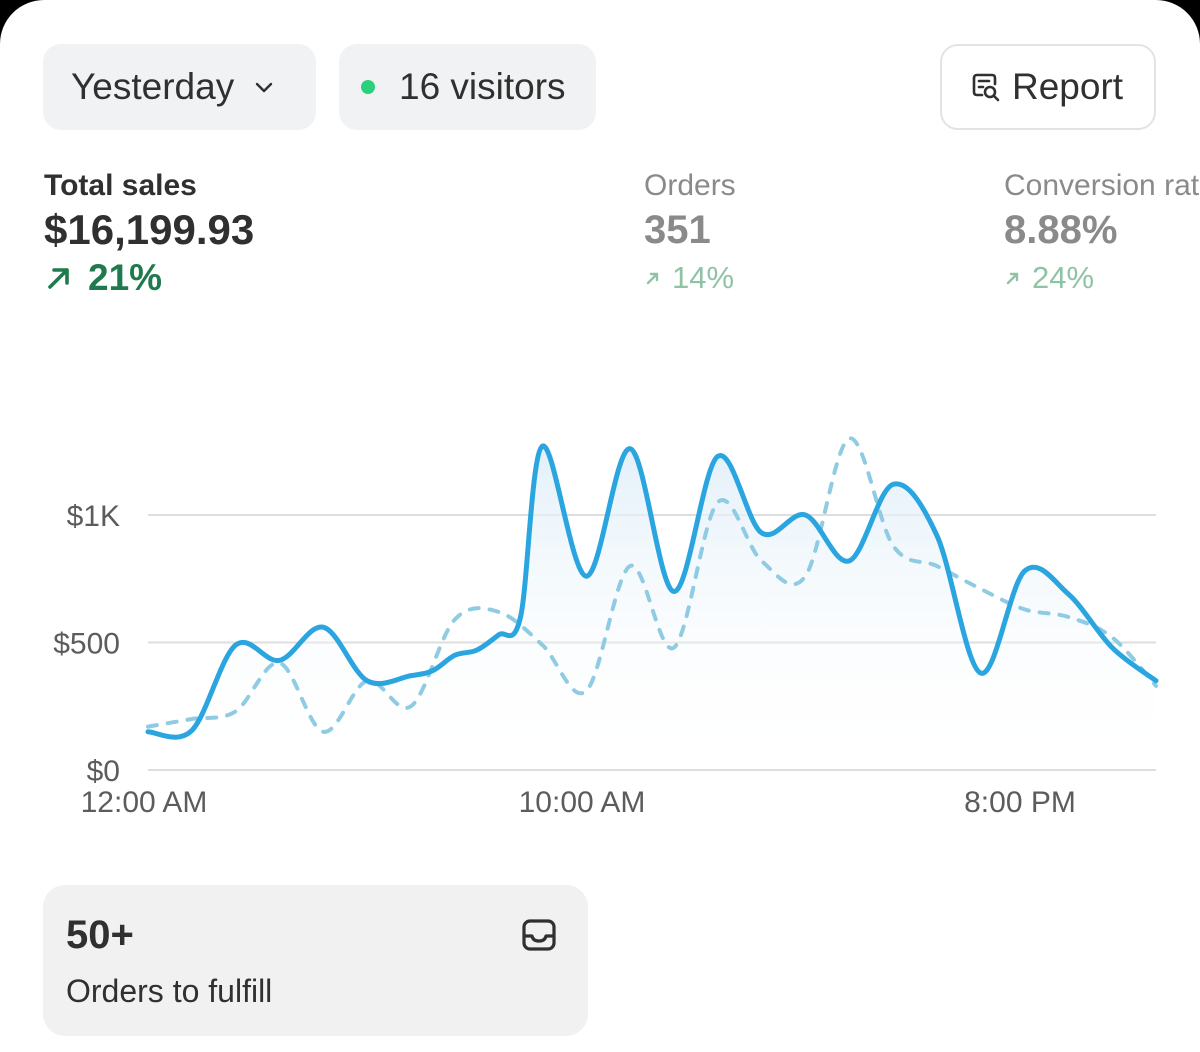 The image size is (1200, 1052). What do you see at coordinates (1102, 278) in the screenshot?
I see `metric-delta: 24%` at bounding box center [1102, 278].